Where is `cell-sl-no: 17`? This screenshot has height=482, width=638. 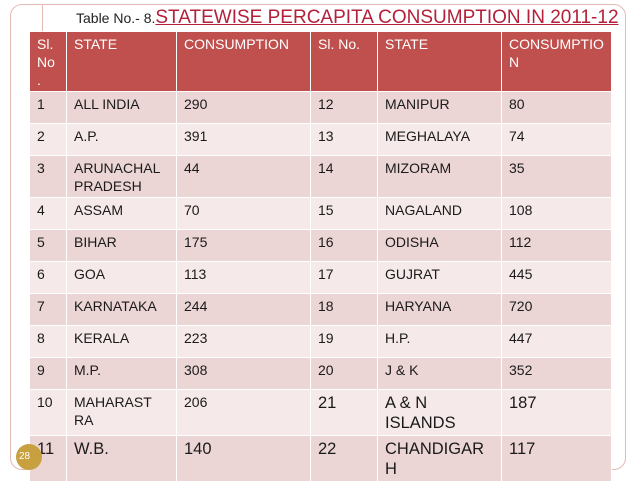
cell-sl-no: 17 is located at coordinates (344, 277).